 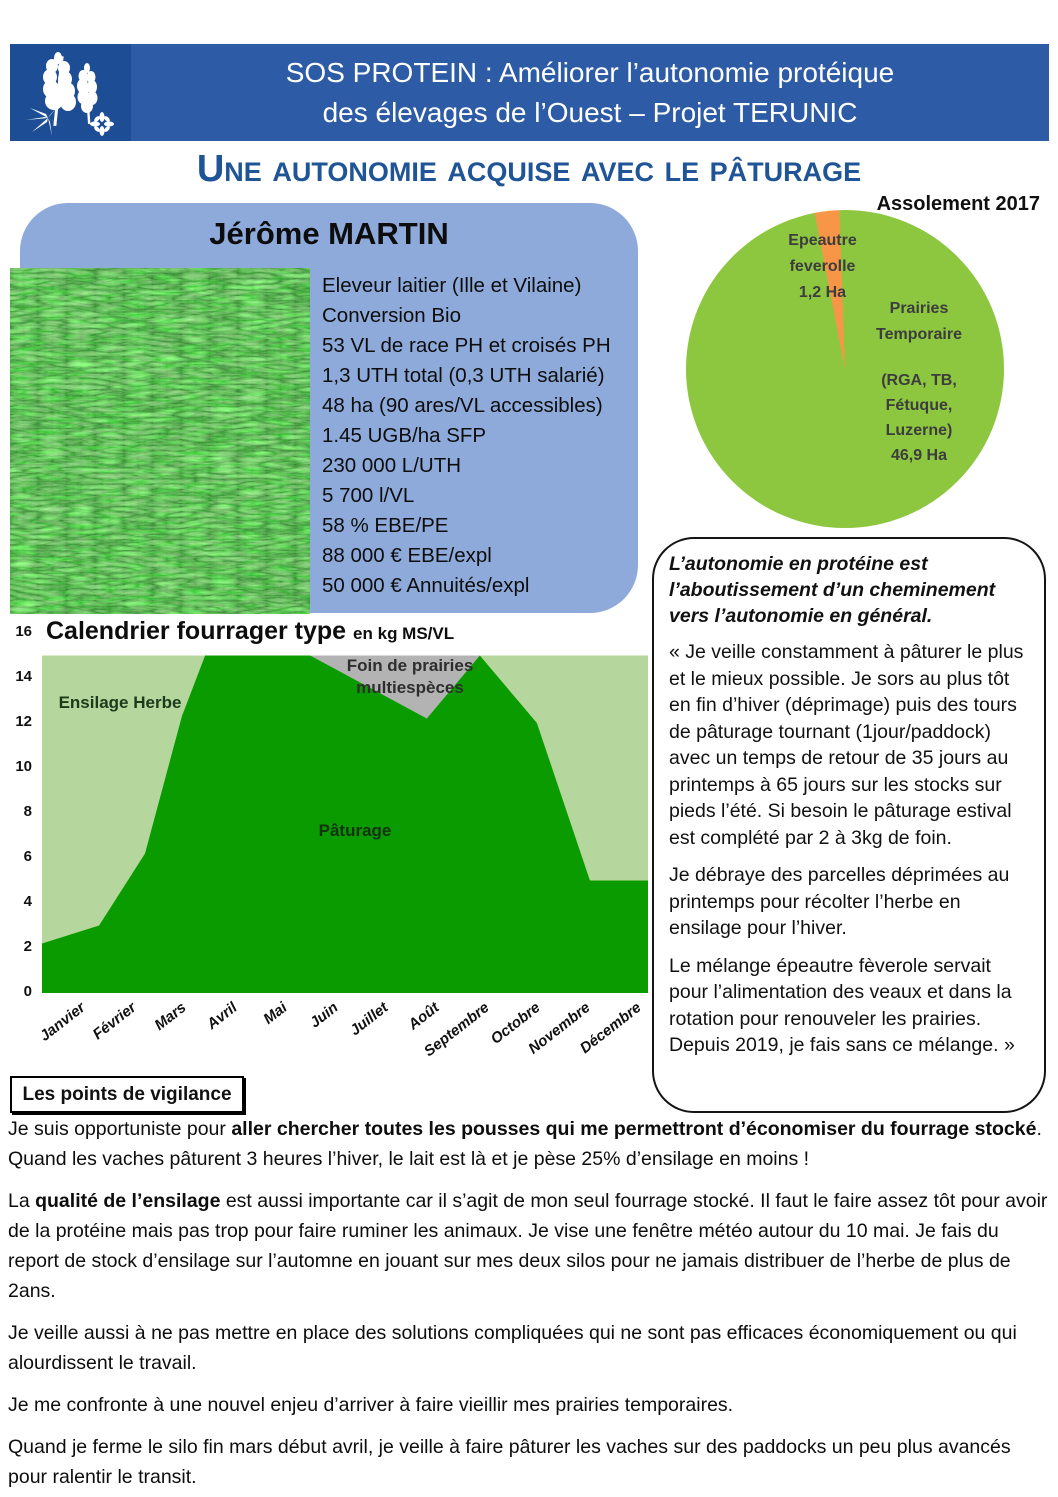 What do you see at coordinates (404, 435) in the screenshot?
I see `list-item: 1.45 UGB/ha SFP` at bounding box center [404, 435].